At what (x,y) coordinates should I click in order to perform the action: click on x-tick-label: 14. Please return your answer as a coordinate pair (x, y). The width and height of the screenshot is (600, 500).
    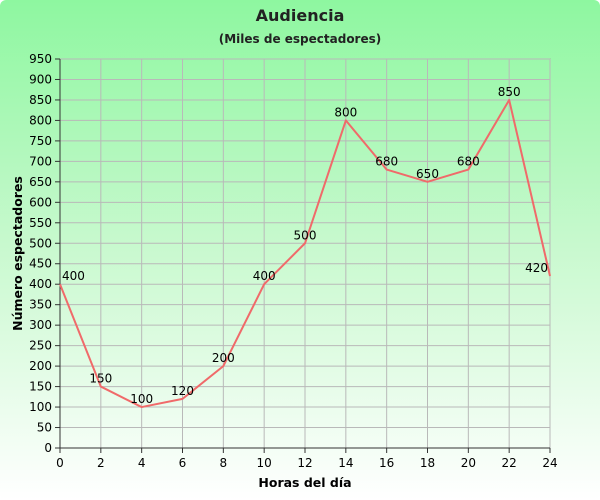
    Looking at the image, I should click on (345, 463).